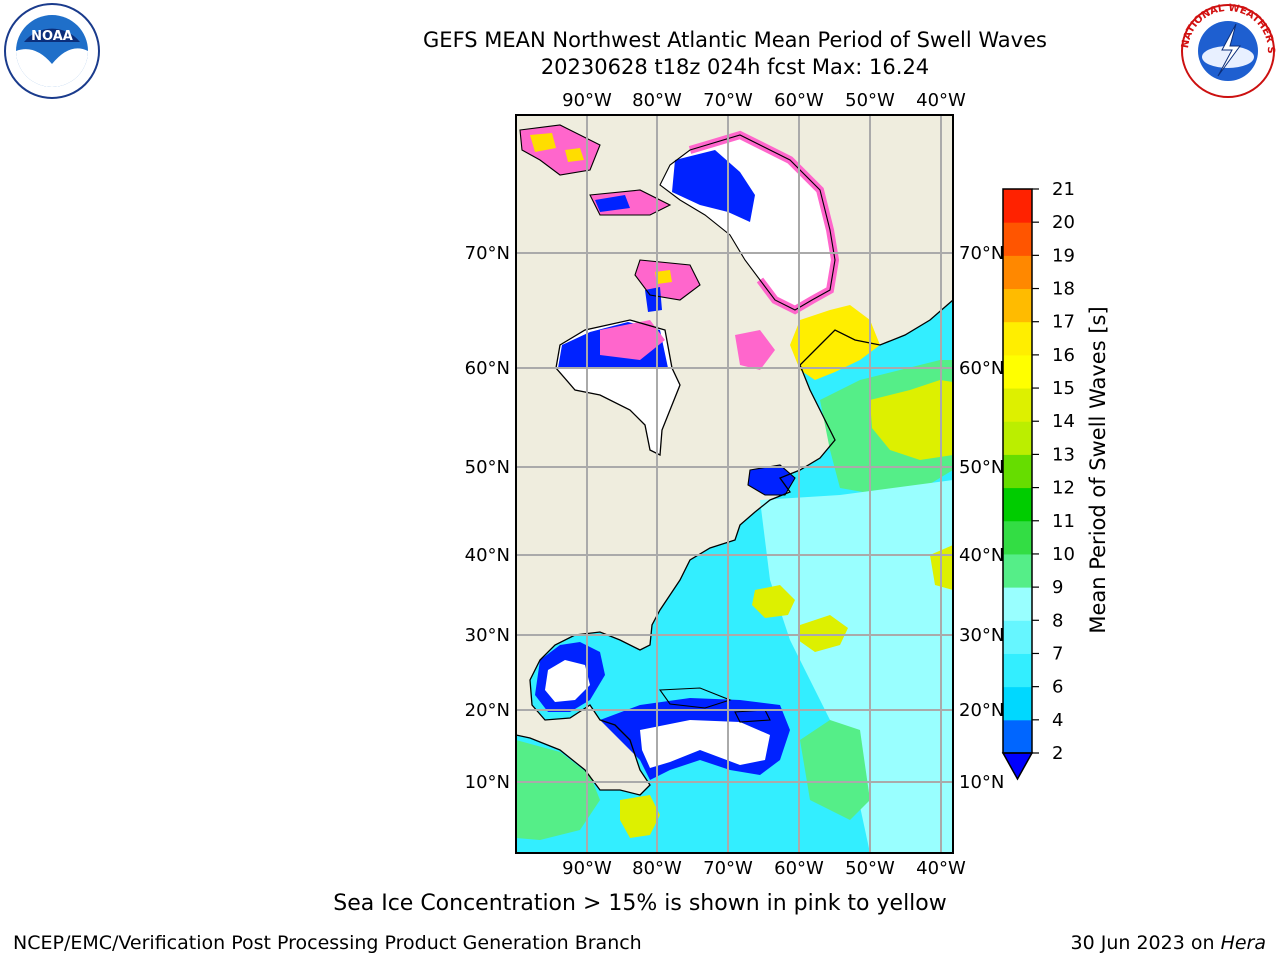 Image resolution: width=1280 pixels, height=960 pixels. Describe the element at coordinates (1017, 766) in the screenshot. I see `colorbar-extend-arrow` at that location.